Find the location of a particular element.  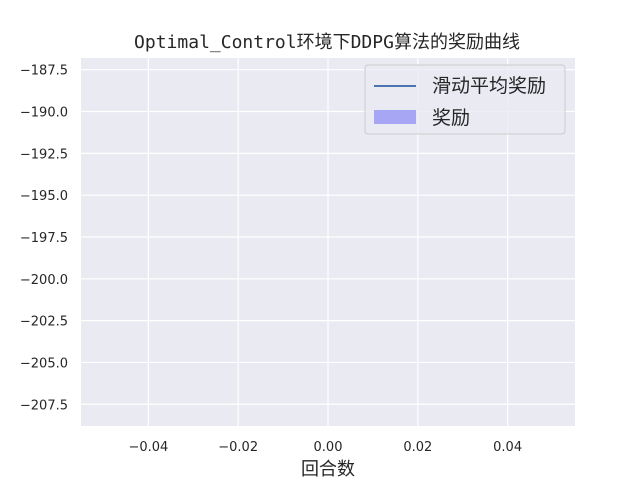

x-tick-label: 0.04 is located at coordinates (507, 447).